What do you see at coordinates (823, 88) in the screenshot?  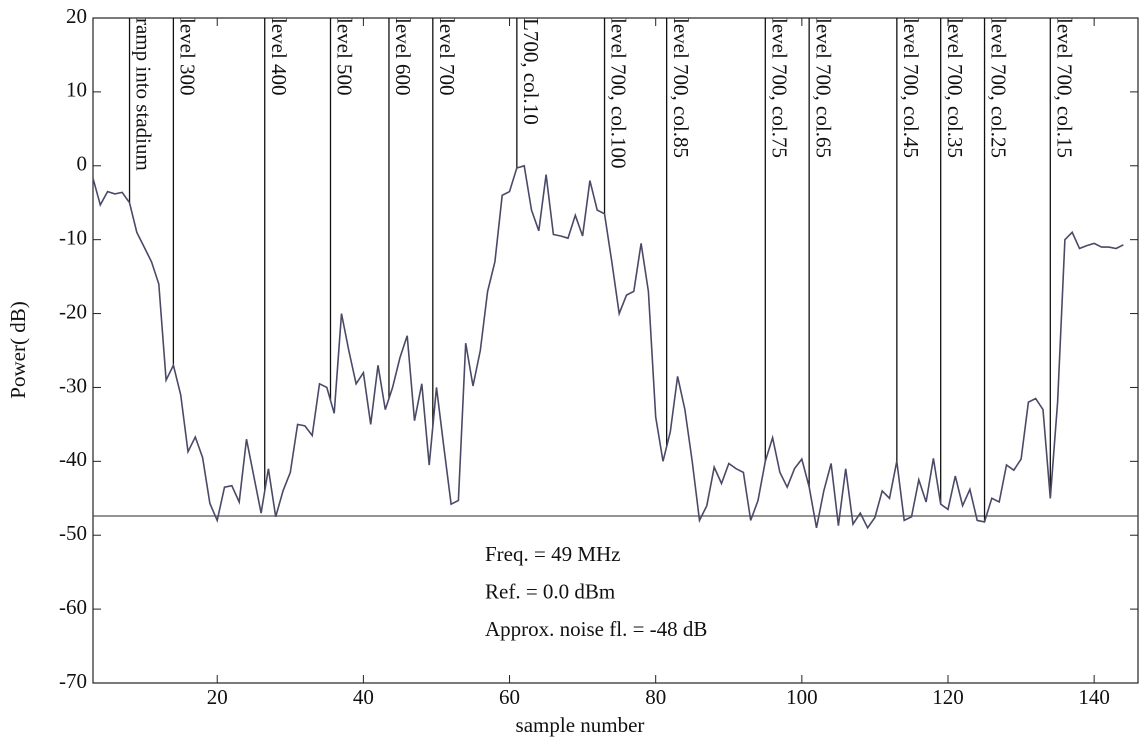 I see `annotation-label: level 700, col.65` at bounding box center [823, 88].